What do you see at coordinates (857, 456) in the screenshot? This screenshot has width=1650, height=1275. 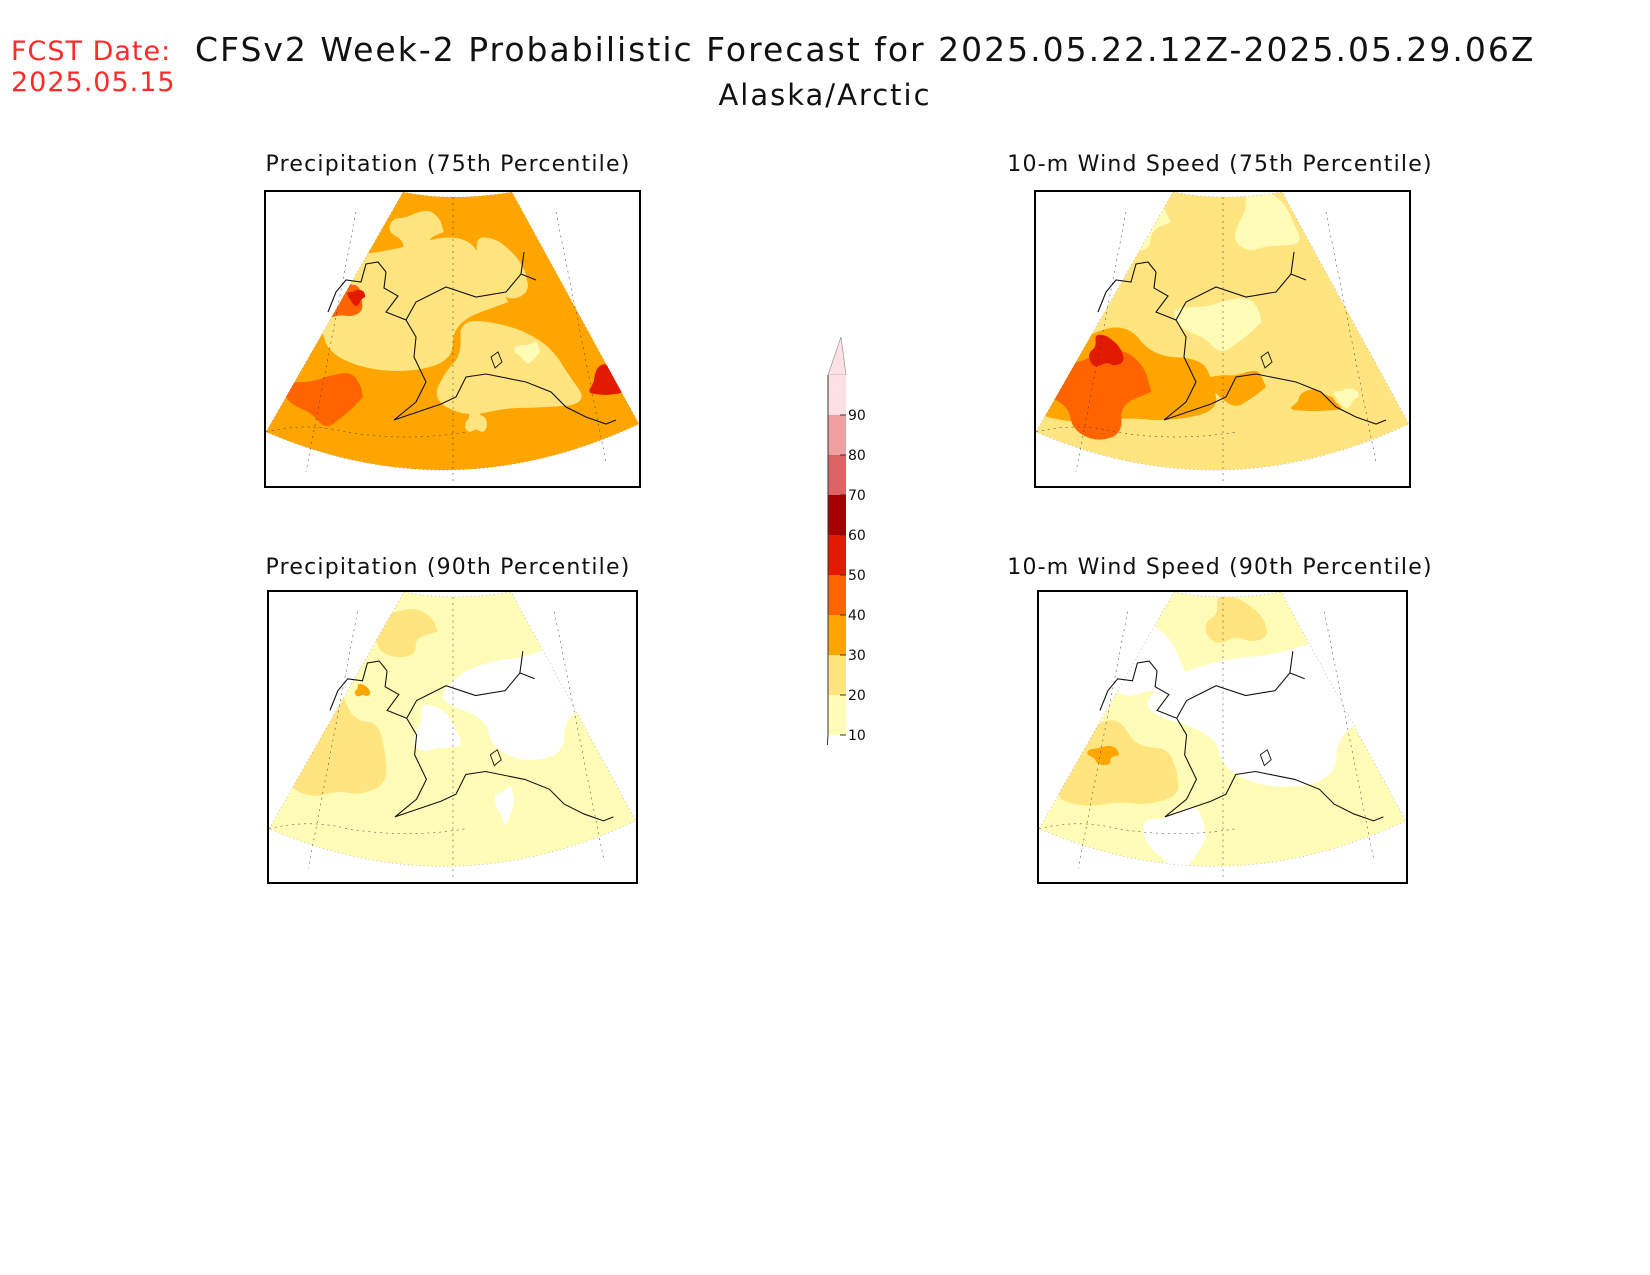 I see `colorbar-label-80: 80` at bounding box center [857, 456].